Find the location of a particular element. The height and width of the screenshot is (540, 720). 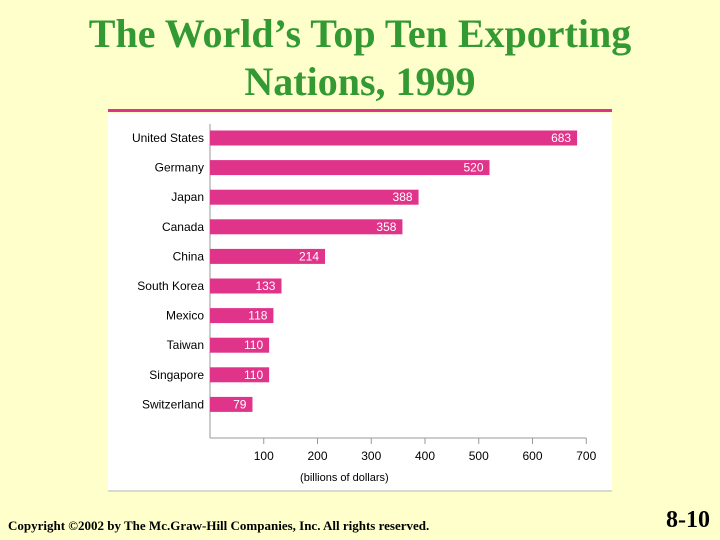

data-label: 388 is located at coordinates (403, 197).